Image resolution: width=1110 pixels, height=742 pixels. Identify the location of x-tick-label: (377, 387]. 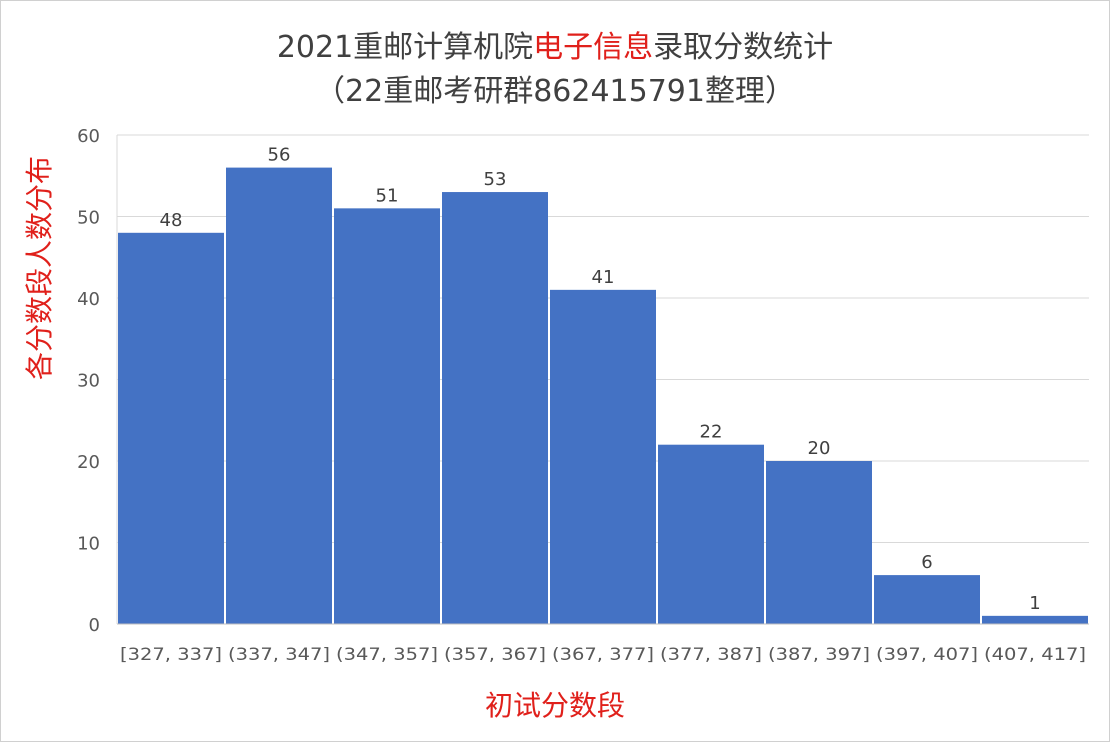
(711, 655).